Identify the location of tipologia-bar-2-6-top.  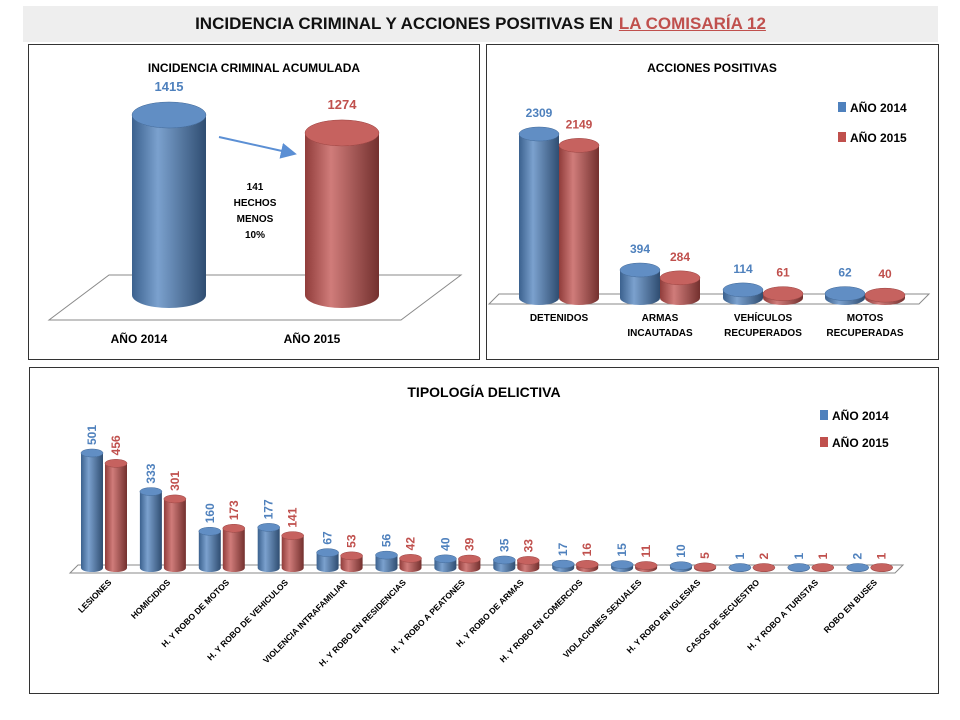
(410, 558).